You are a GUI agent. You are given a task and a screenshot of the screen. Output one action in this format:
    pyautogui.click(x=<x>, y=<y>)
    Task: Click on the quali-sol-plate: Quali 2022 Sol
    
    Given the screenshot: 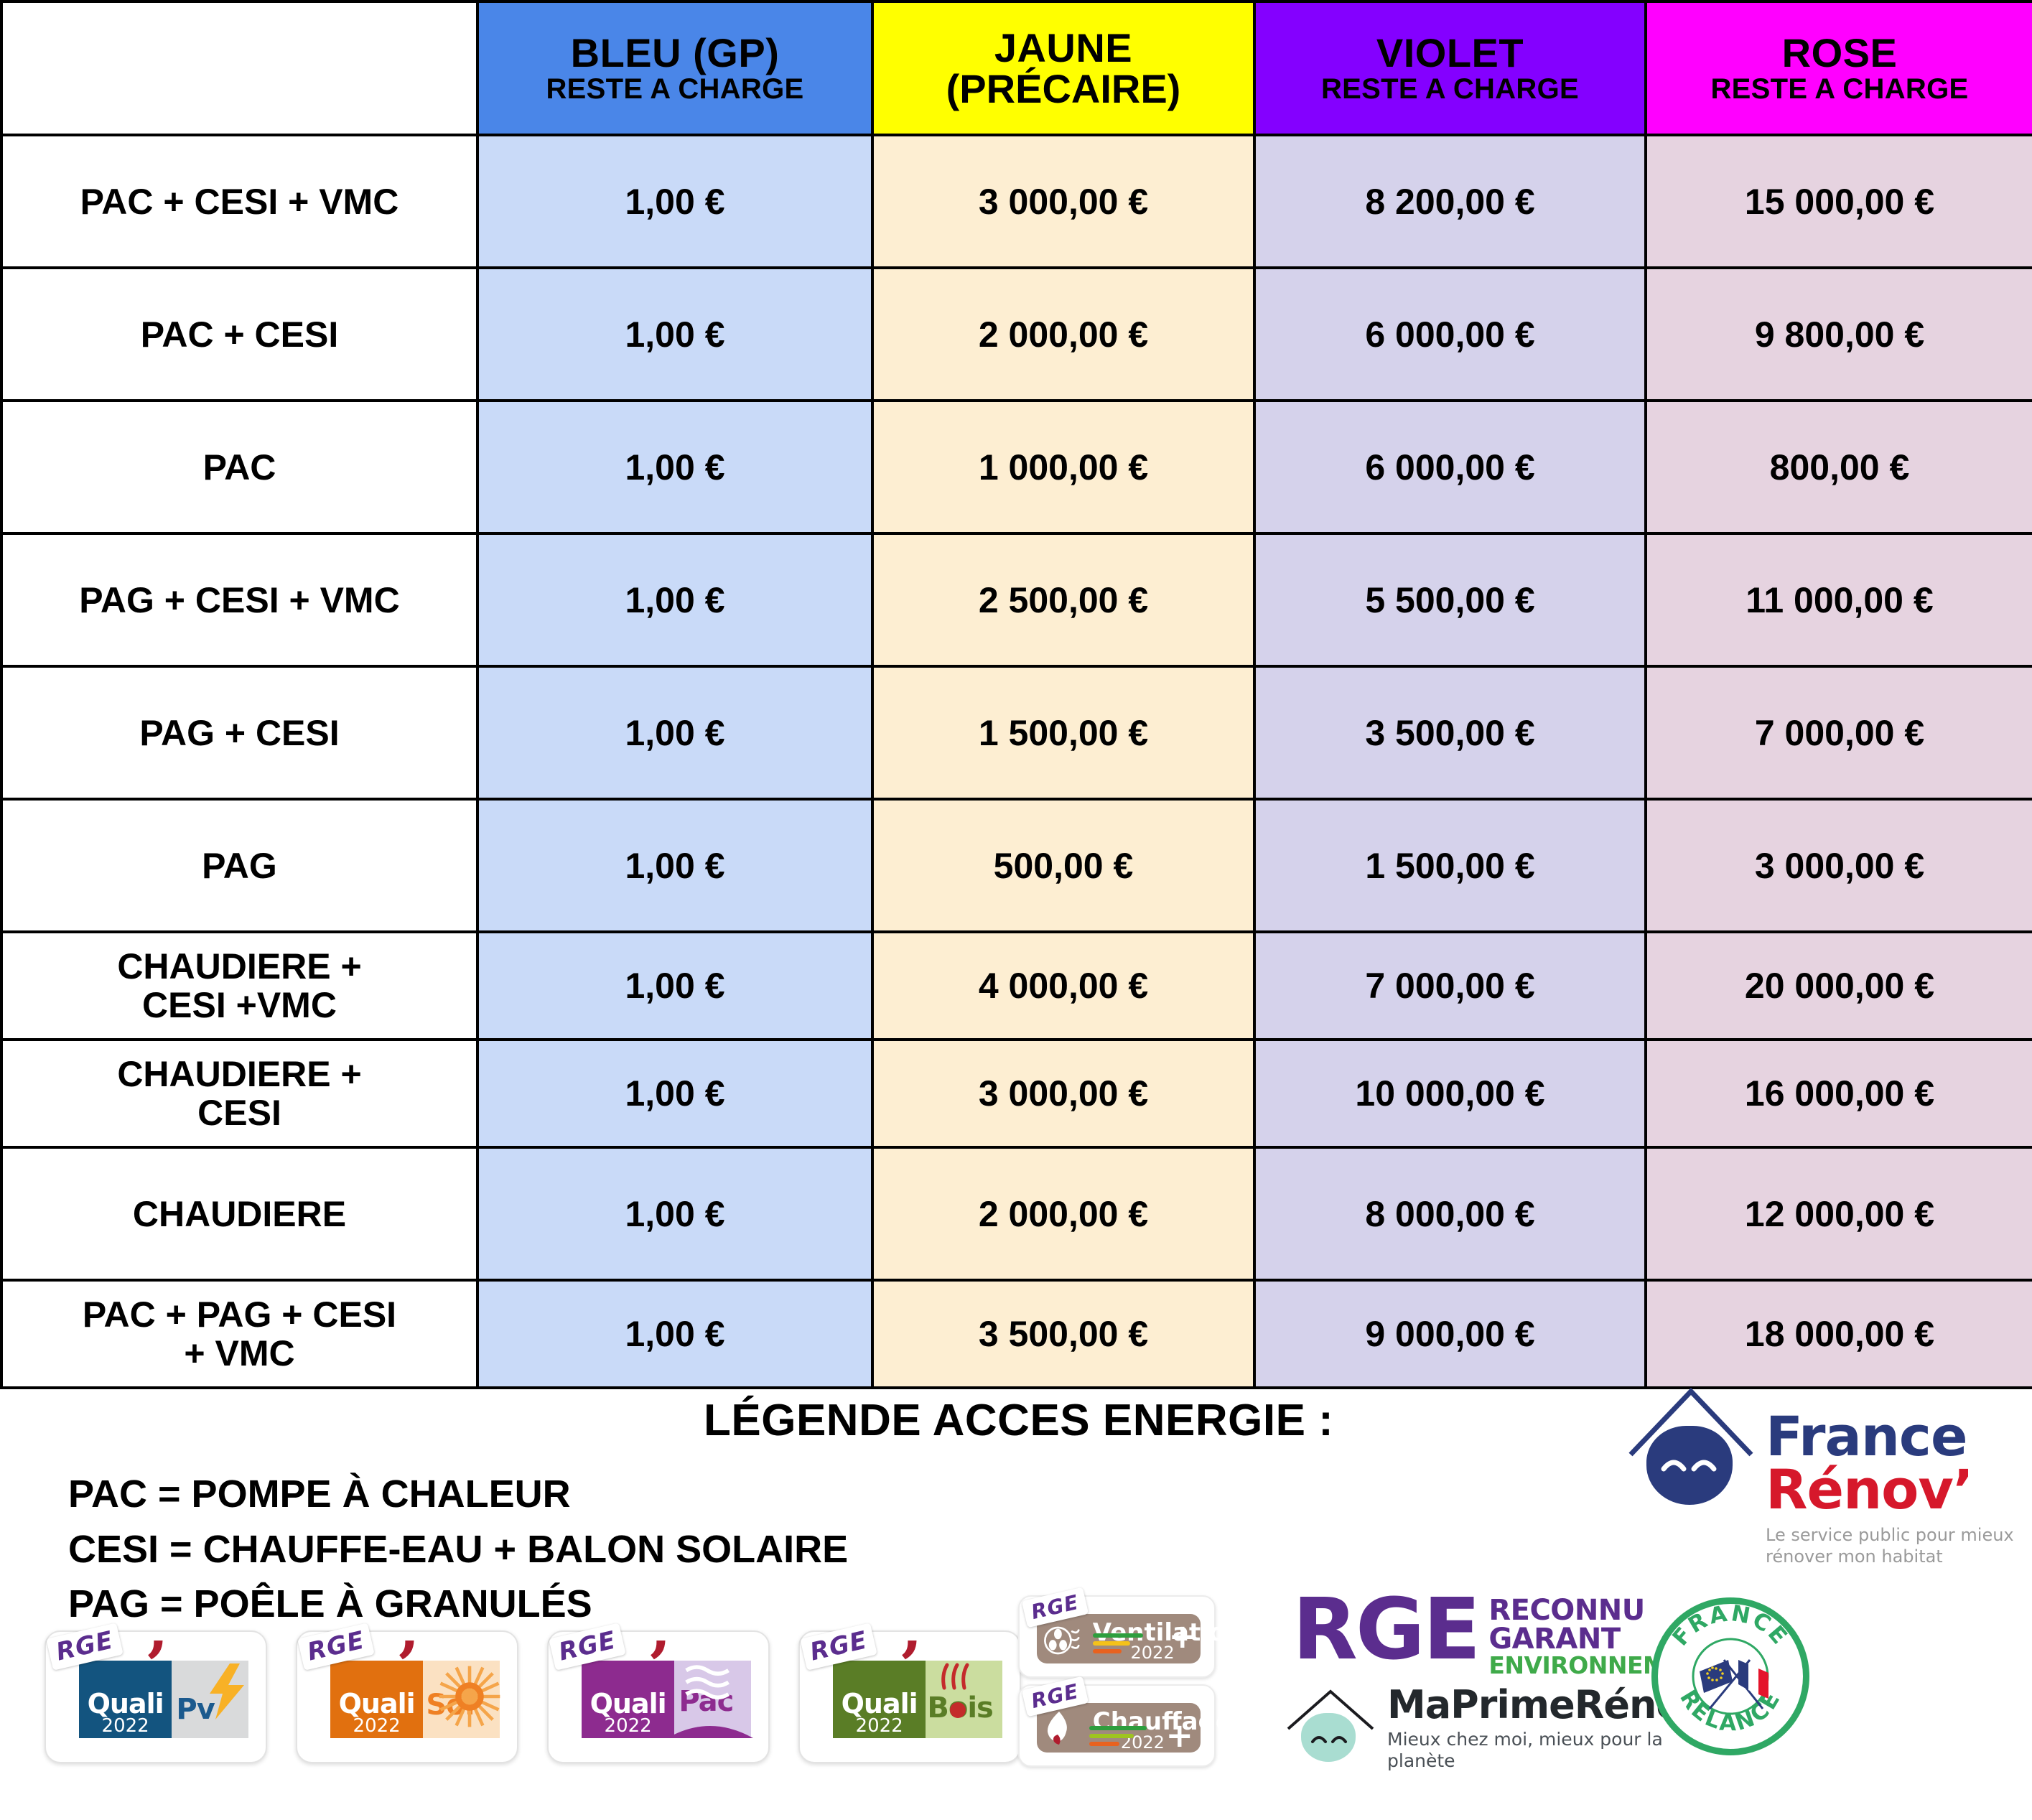 What is the action you would take?
    pyautogui.click(x=415, y=1699)
    